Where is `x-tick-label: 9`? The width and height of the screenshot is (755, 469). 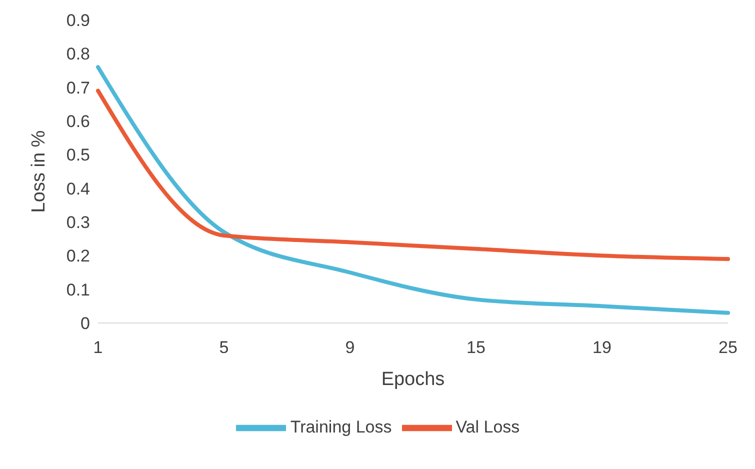
x-tick-label: 9 is located at coordinates (350, 348).